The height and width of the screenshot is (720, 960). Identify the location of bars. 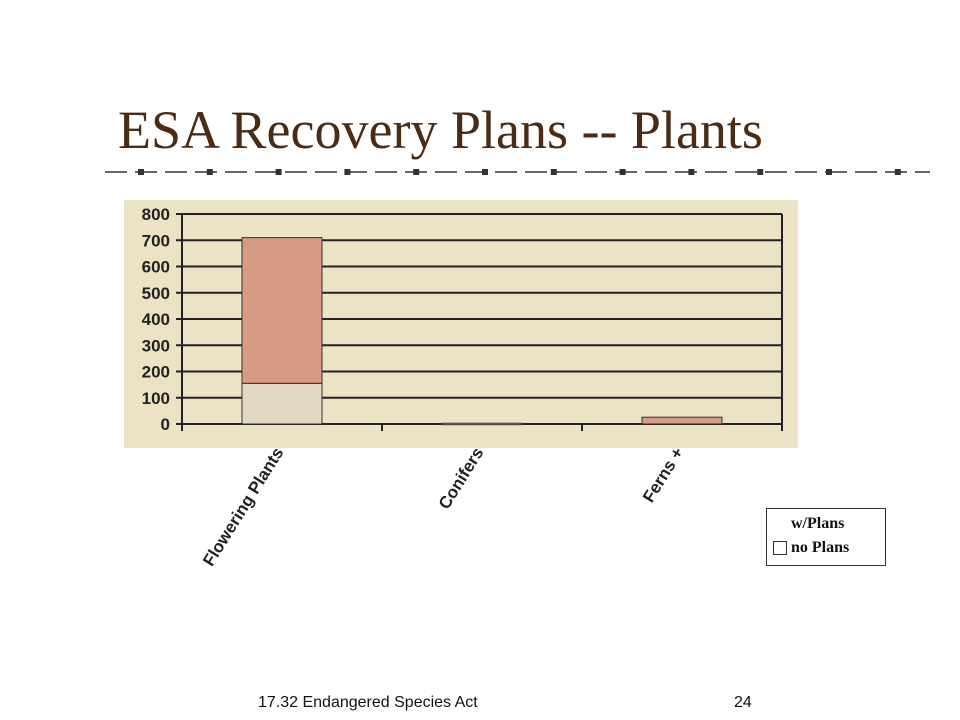
(482, 331).